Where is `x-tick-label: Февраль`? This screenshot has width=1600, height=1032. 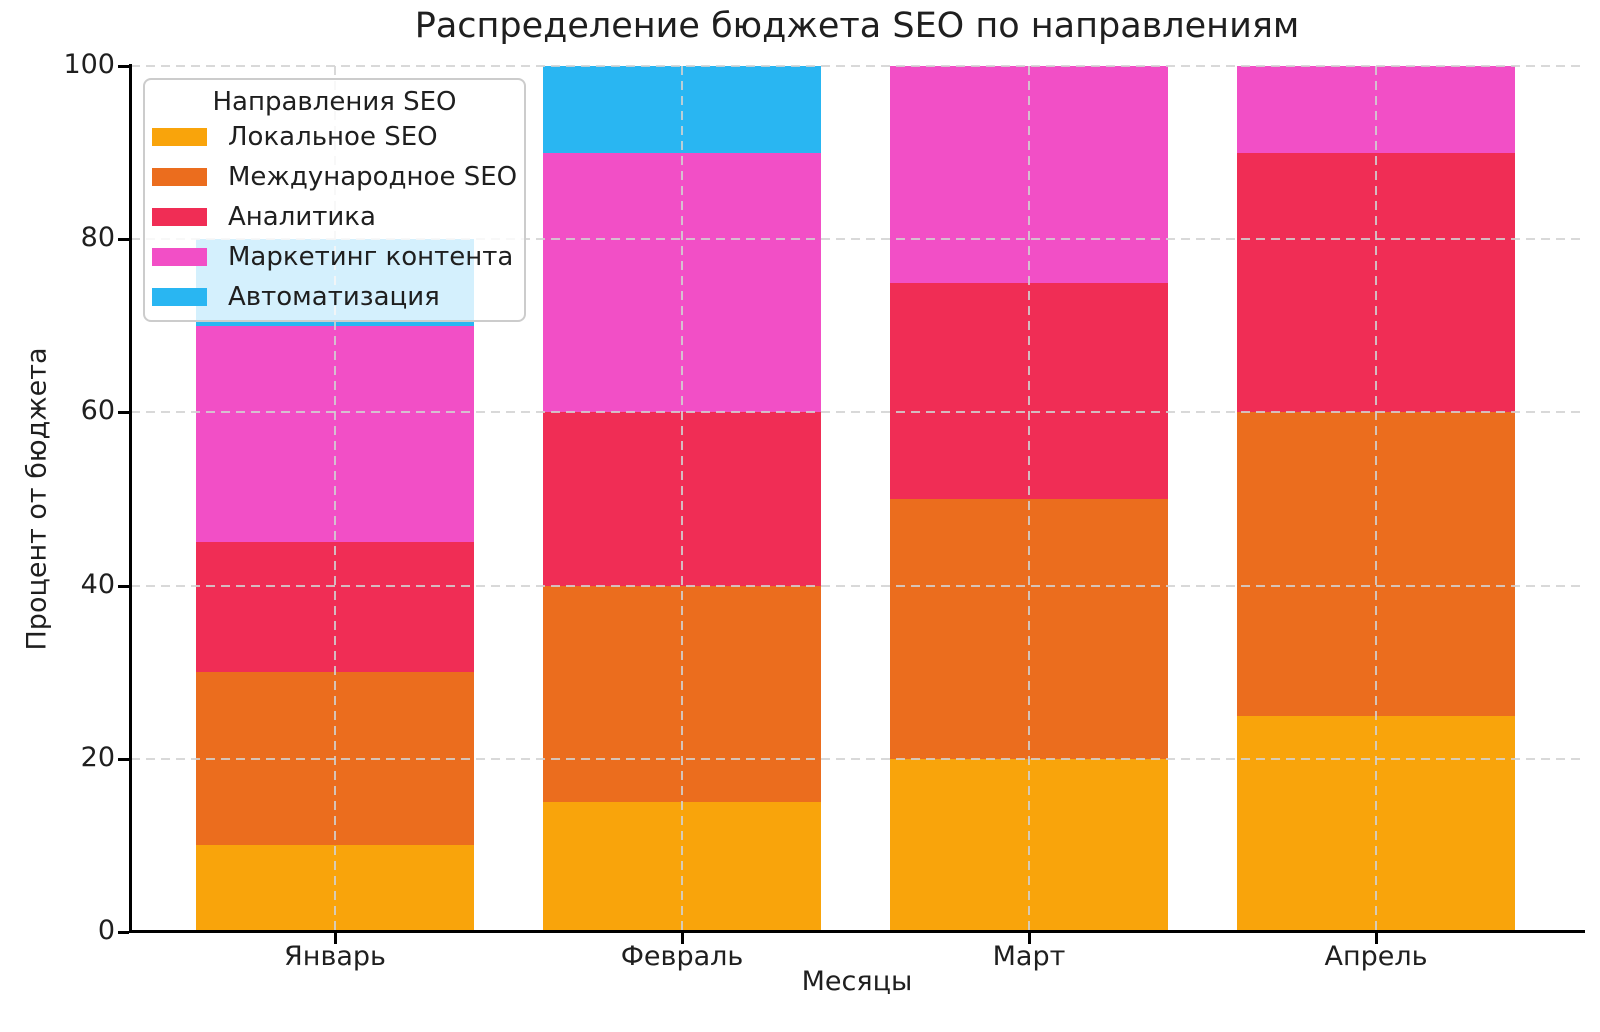
x-tick-label: Февраль is located at coordinates (682, 956).